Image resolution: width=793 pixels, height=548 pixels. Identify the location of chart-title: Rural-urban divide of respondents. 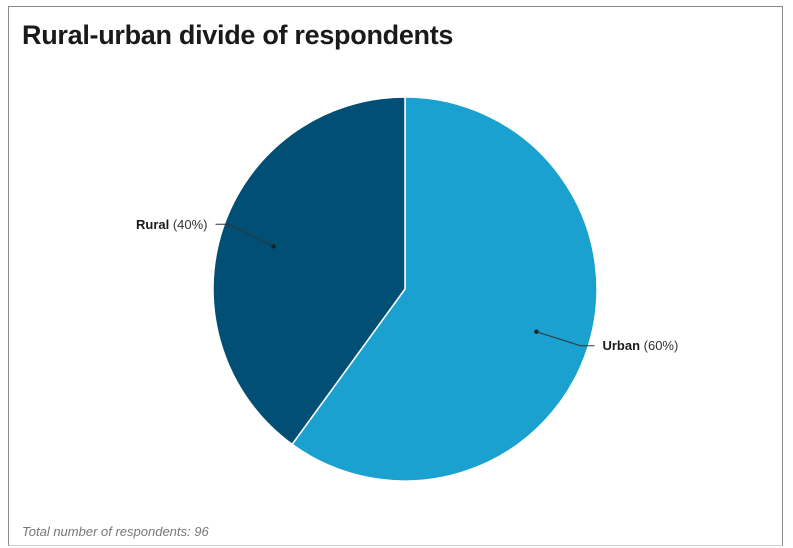
(238, 35).